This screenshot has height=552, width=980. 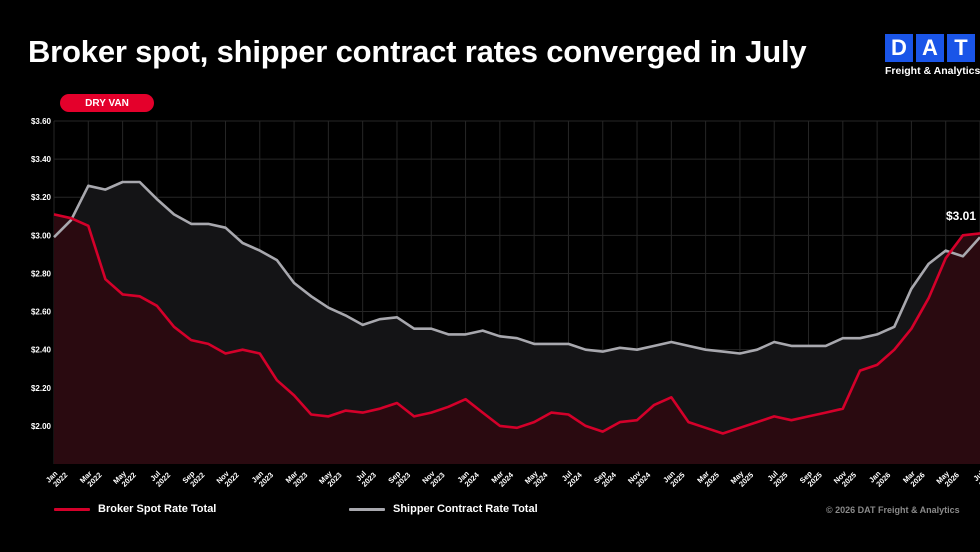 I want to click on x-tick-label: Jul2025, so click(x=778, y=477).